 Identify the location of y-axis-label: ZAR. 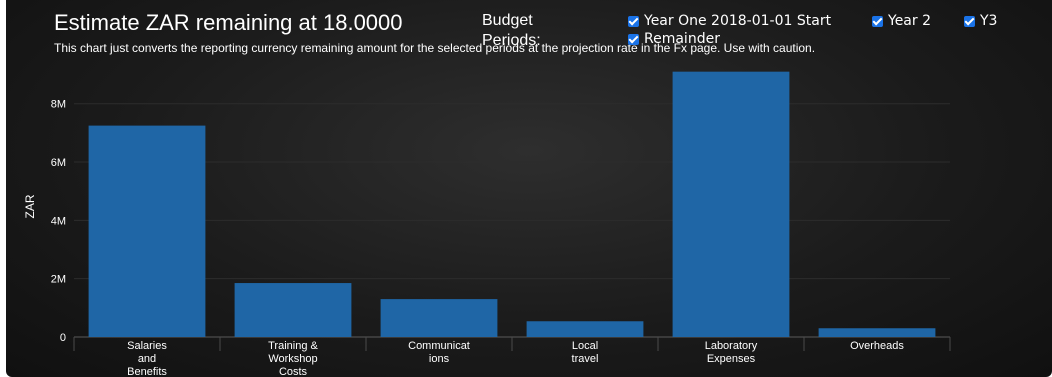
(30, 206).